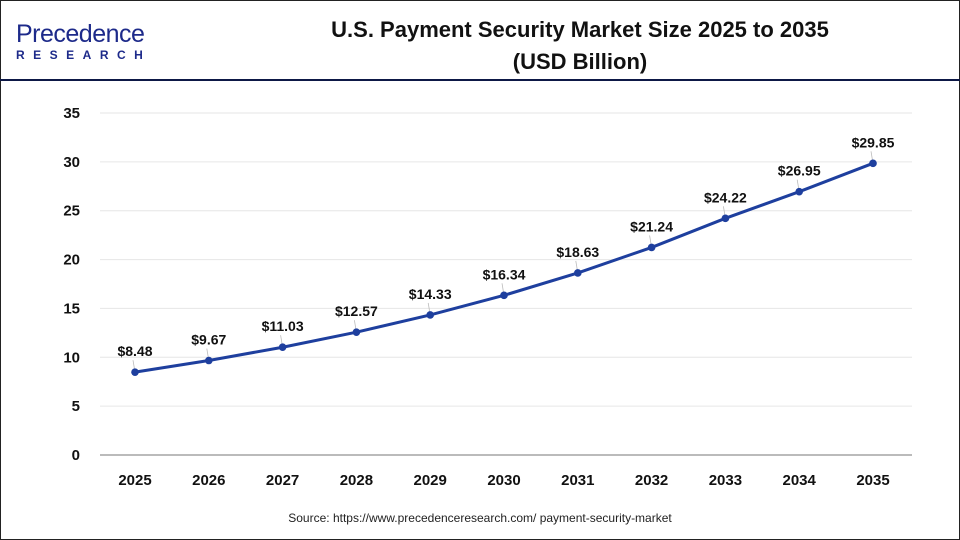  I want to click on x-tick-label: 2028, so click(356, 480).